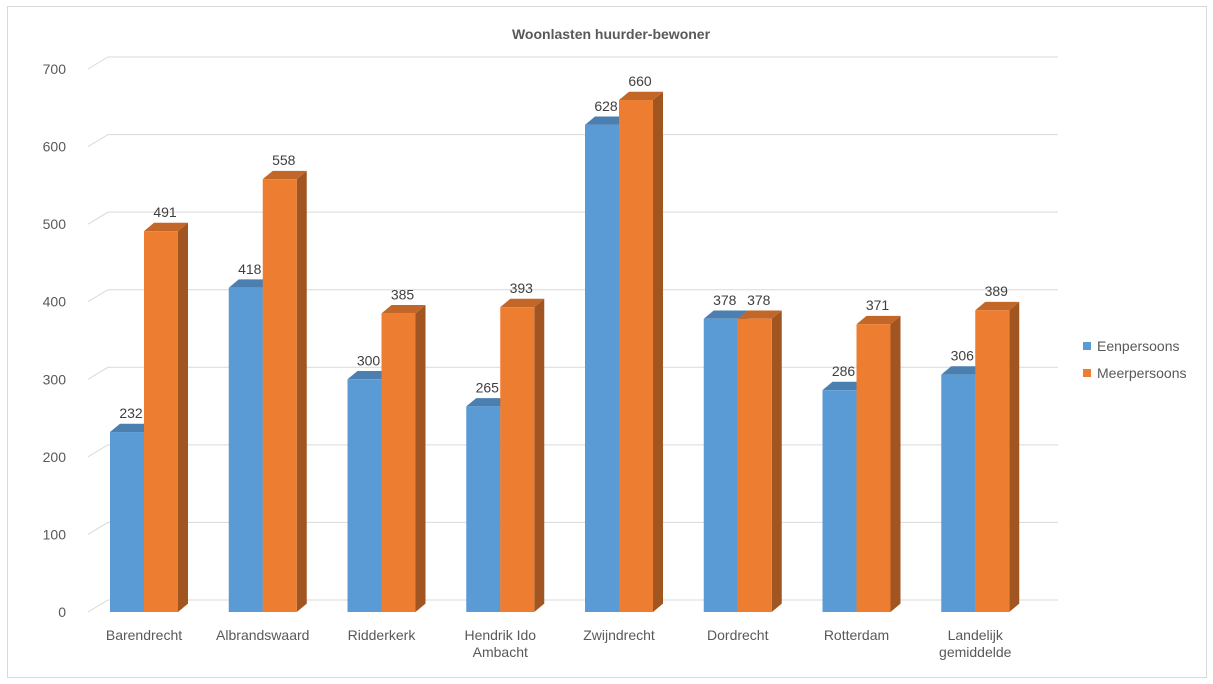 Image resolution: width=1213 pixels, height=684 pixels. What do you see at coordinates (62, 612) in the screenshot?
I see `y-tick-label: 0` at bounding box center [62, 612].